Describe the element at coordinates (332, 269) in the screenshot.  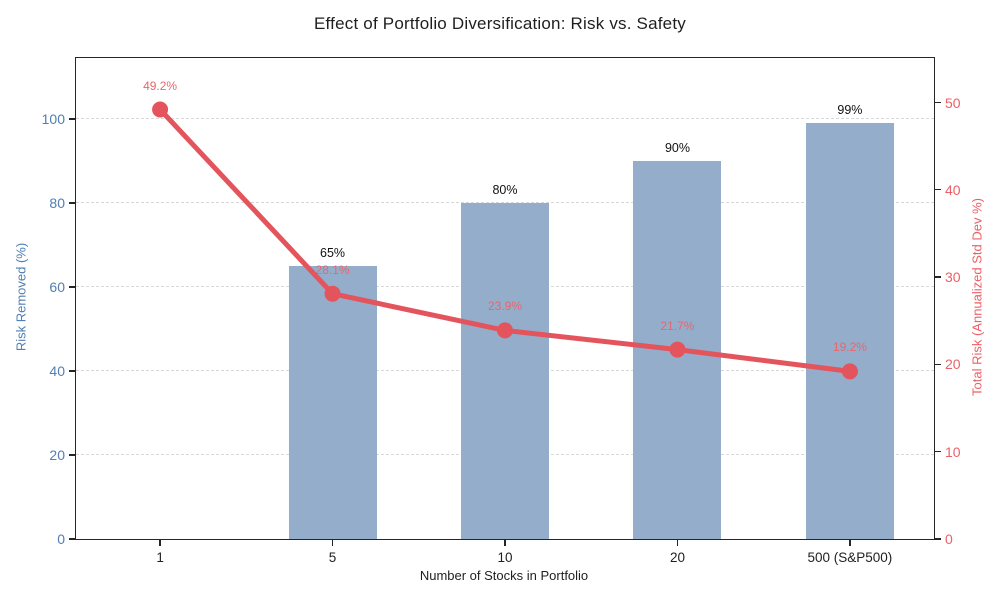
I see `line-point-label: 28.1%` at that location.